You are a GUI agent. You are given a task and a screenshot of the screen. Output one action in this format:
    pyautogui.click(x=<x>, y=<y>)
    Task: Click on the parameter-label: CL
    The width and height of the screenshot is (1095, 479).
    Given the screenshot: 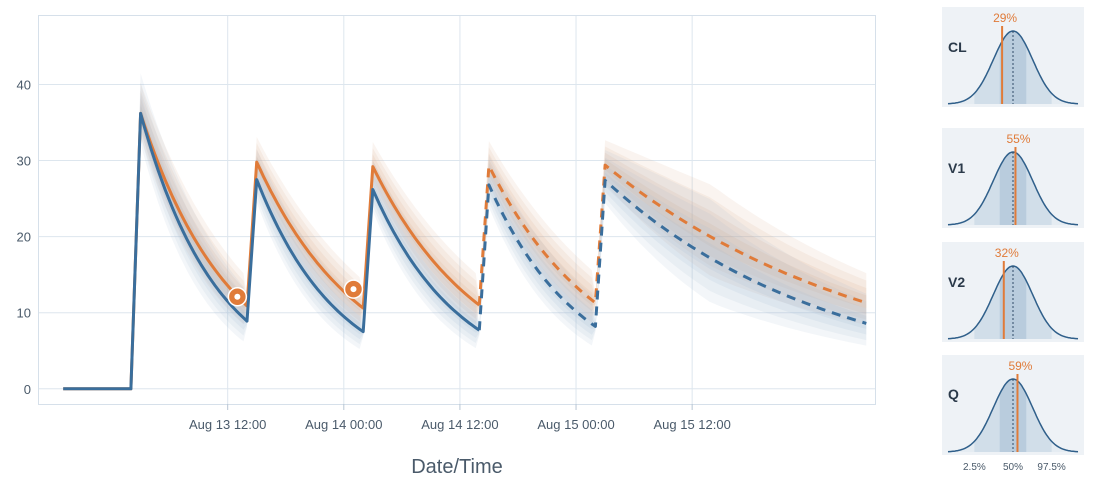 What is the action you would take?
    pyautogui.click(x=957, y=47)
    